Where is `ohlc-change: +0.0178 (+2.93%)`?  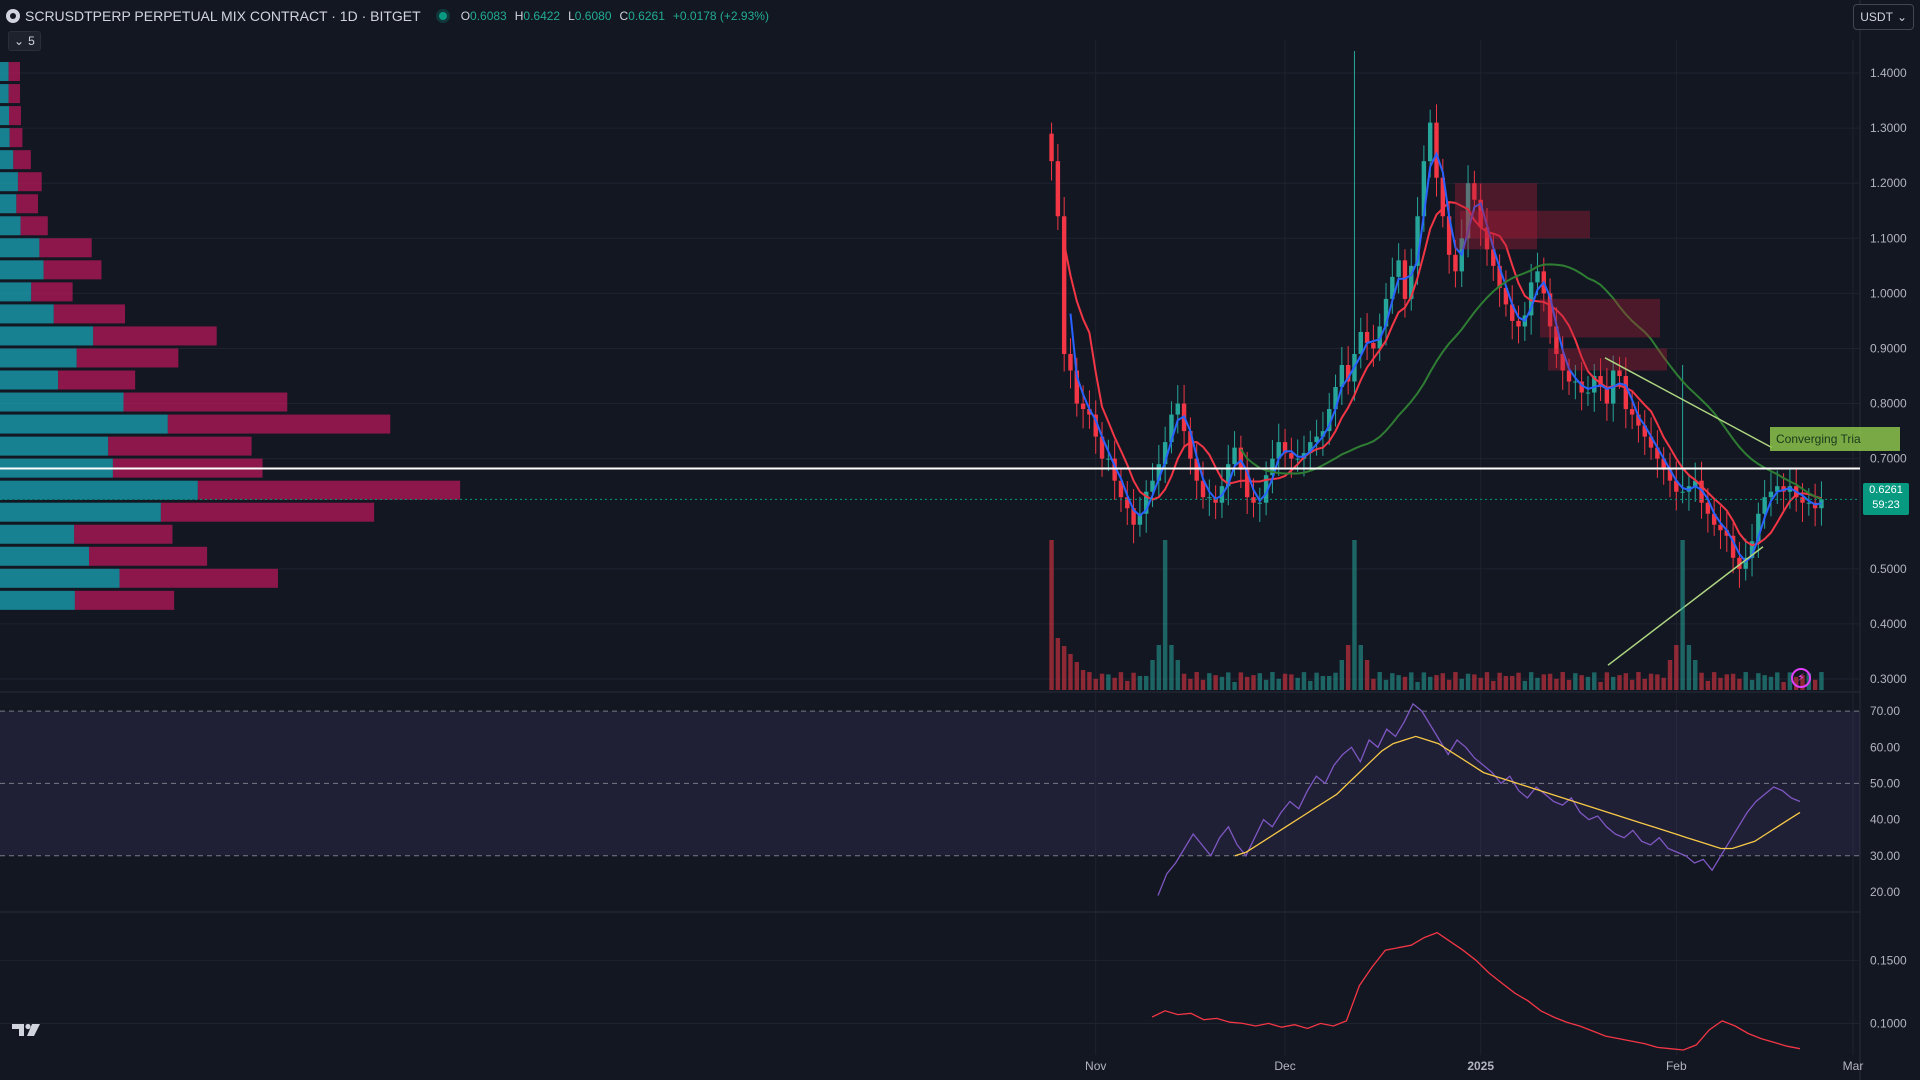 ohlc-change: +0.0178 (+2.93%) is located at coordinates (720, 16).